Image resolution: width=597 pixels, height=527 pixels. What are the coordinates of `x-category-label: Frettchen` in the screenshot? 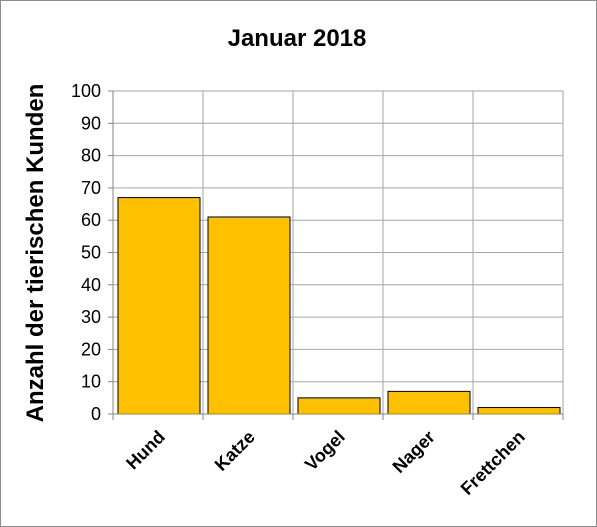 It's located at (493, 463).